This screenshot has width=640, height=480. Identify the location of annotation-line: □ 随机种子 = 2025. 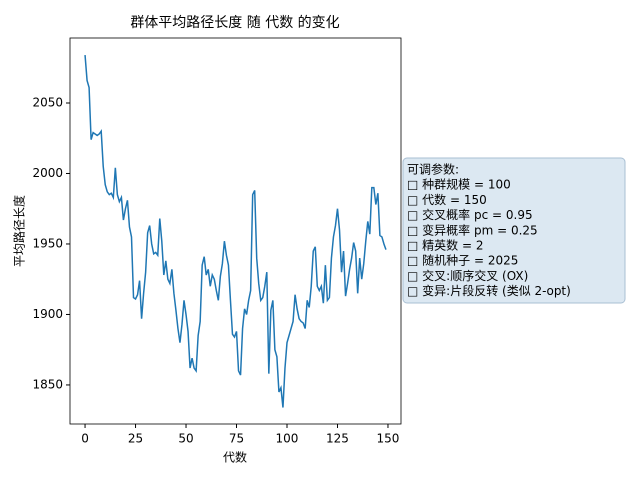
(462, 260).